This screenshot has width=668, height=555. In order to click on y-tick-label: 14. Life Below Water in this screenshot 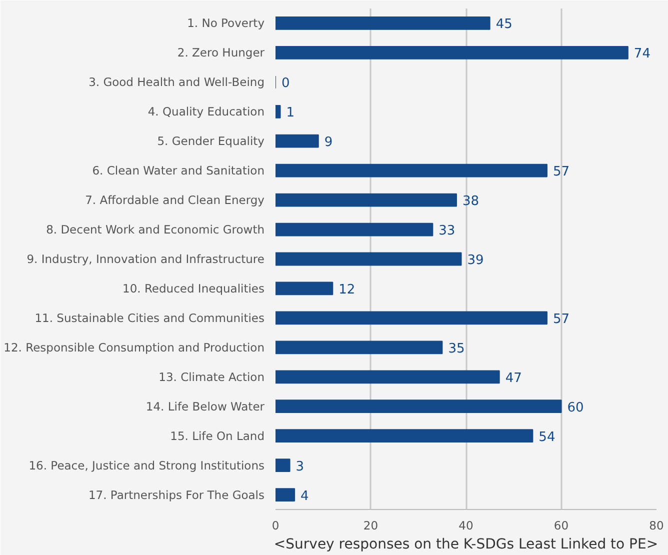, I will do `click(205, 406)`.